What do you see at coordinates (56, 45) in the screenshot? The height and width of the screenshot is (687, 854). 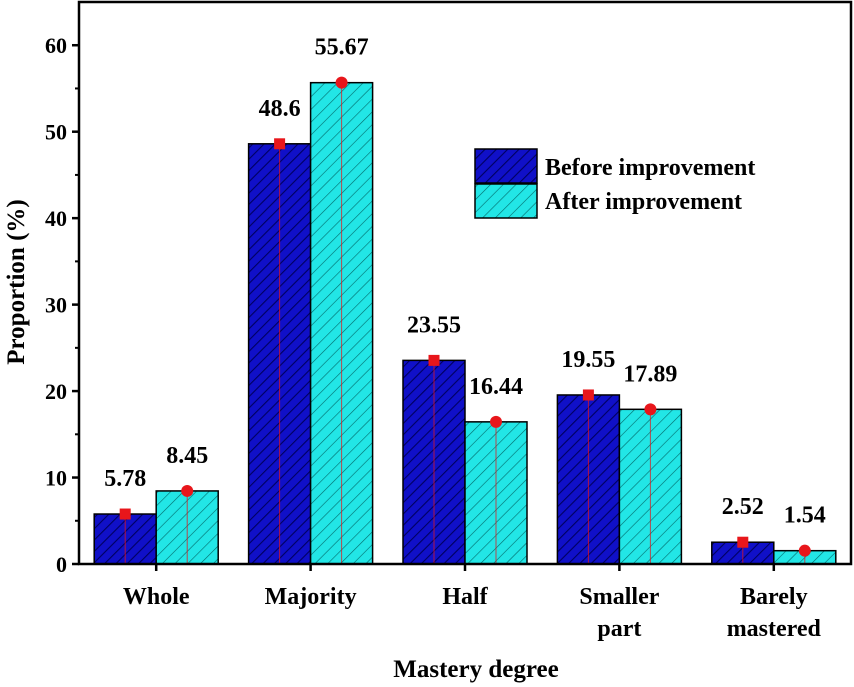 I see `y-tick-label: 60` at bounding box center [56, 45].